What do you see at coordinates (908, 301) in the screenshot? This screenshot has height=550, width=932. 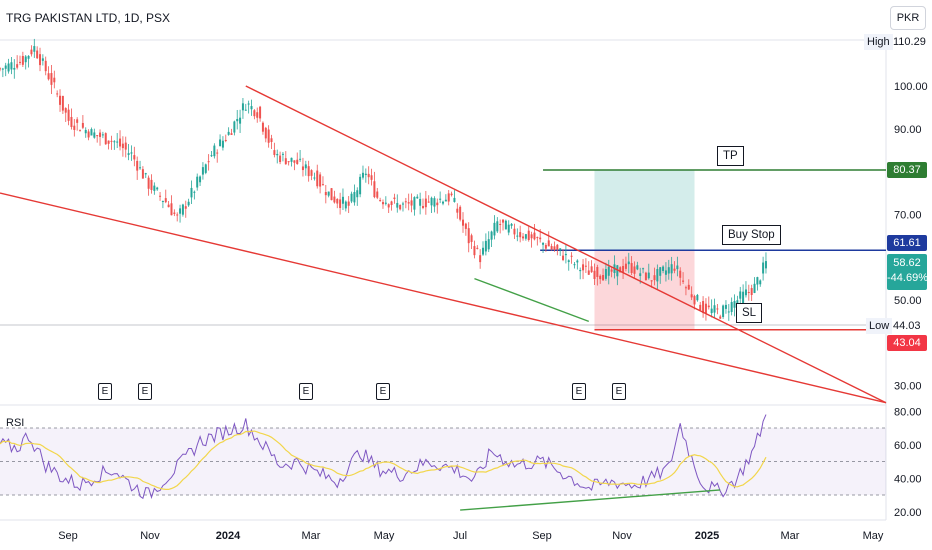 I see `price-axis-tick-label: 50.00` at bounding box center [908, 301].